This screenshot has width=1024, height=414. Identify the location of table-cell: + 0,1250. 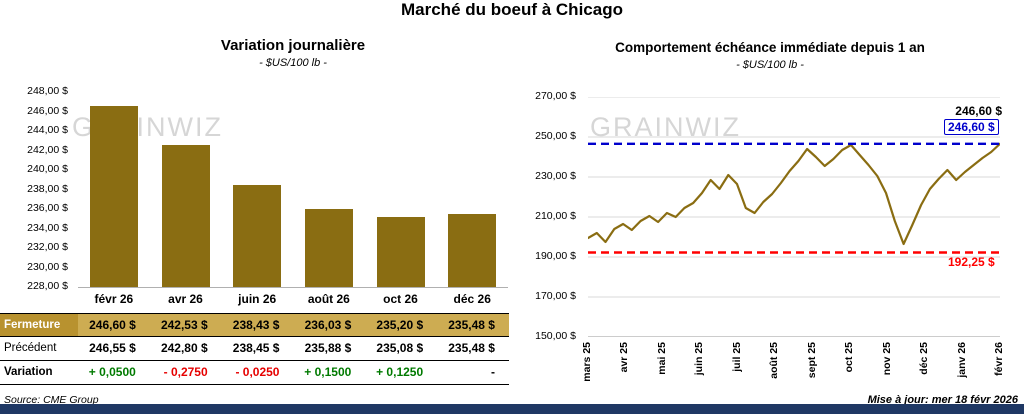
(400, 372).